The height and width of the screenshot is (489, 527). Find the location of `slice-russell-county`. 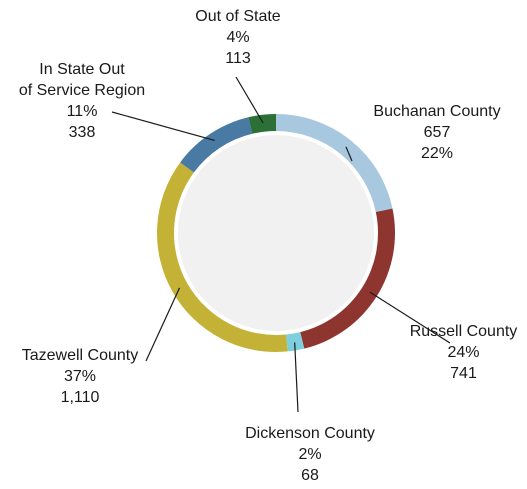

slice-russell-county is located at coordinates (347, 278).